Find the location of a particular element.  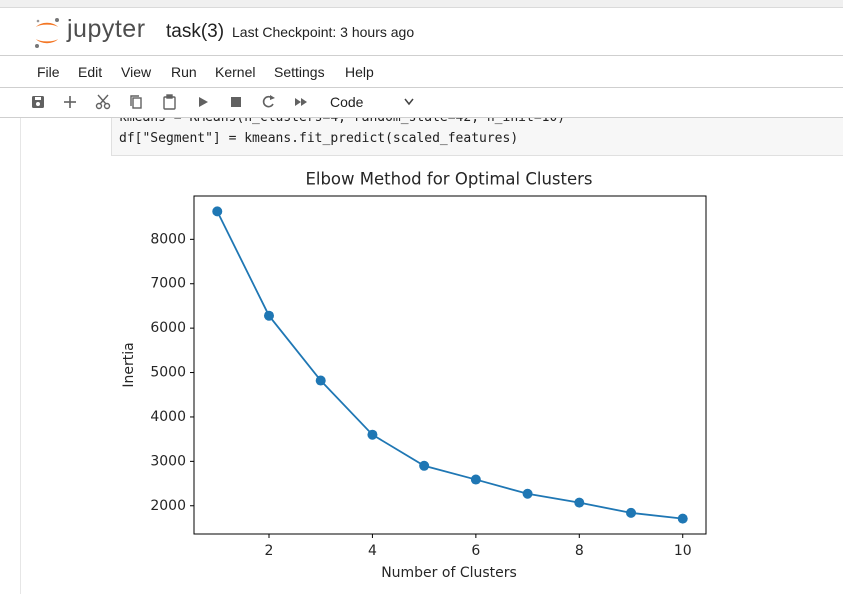

menu-item: Edit is located at coordinates (90, 72).